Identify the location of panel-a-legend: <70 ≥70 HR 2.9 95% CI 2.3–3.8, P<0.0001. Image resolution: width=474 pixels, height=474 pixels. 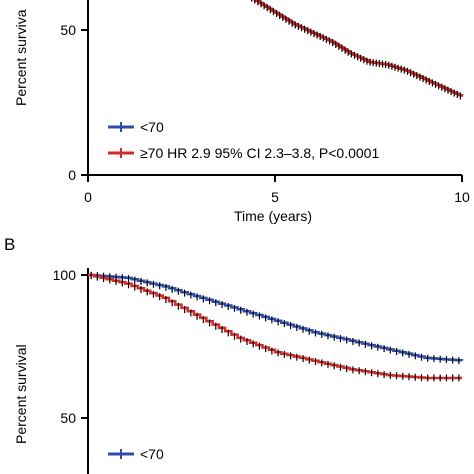
(243, 140).